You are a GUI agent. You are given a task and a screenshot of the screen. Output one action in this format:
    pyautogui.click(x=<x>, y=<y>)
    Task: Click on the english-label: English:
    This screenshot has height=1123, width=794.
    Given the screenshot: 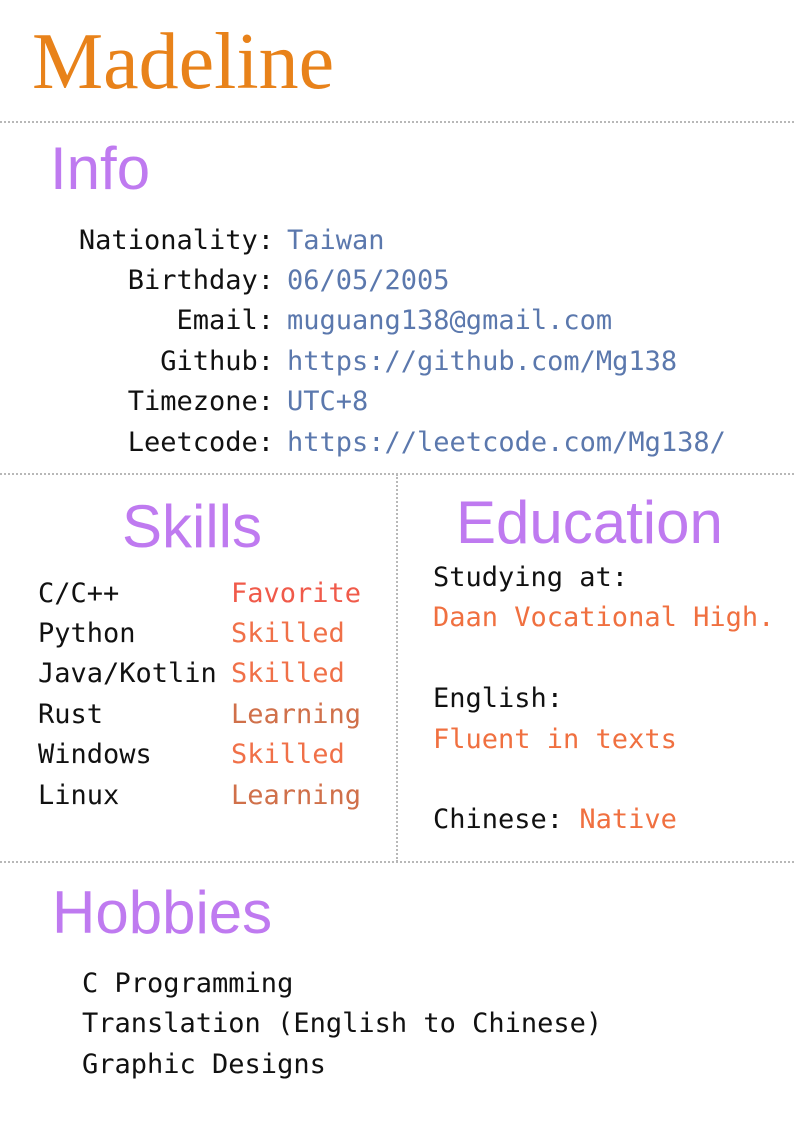 What is the action you would take?
    pyautogui.click(x=498, y=699)
    